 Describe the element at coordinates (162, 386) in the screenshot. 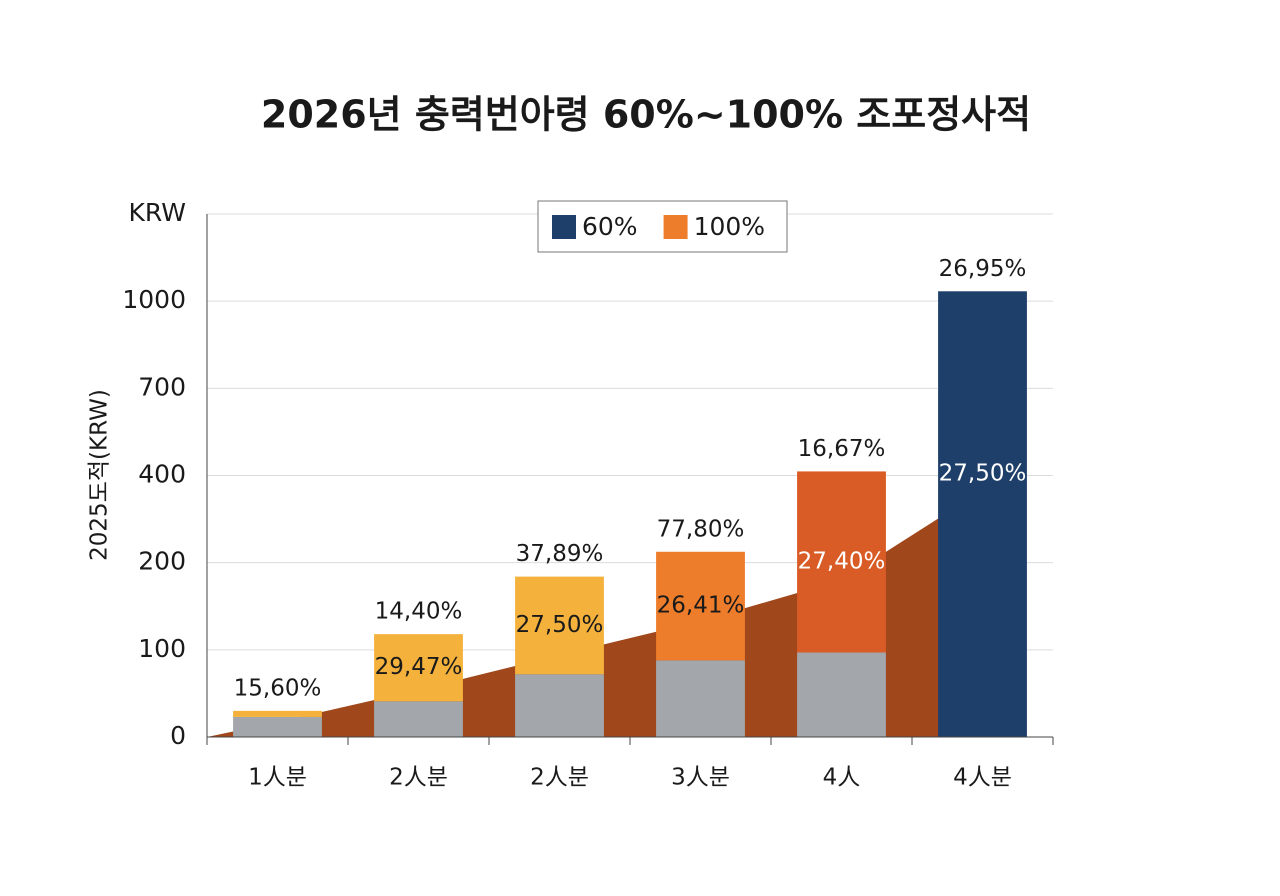

I see `y-tick-label: 700` at that location.